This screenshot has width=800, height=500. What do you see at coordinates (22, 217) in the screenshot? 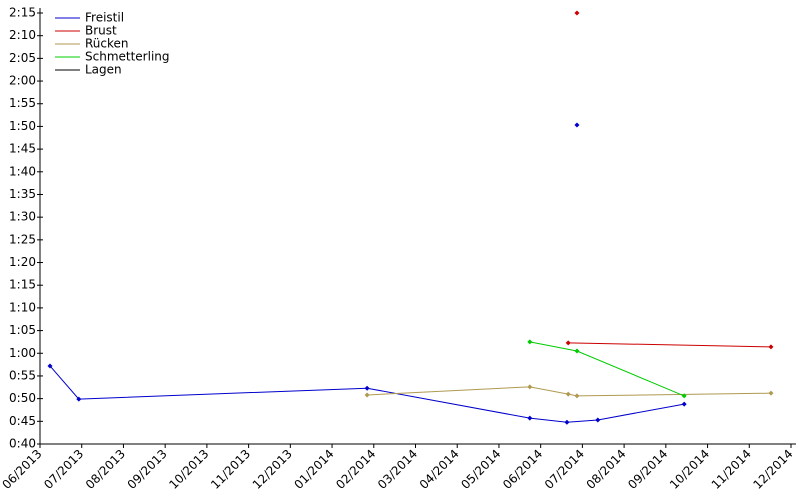
I see `y-tick-label: 1:30` at bounding box center [22, 217].